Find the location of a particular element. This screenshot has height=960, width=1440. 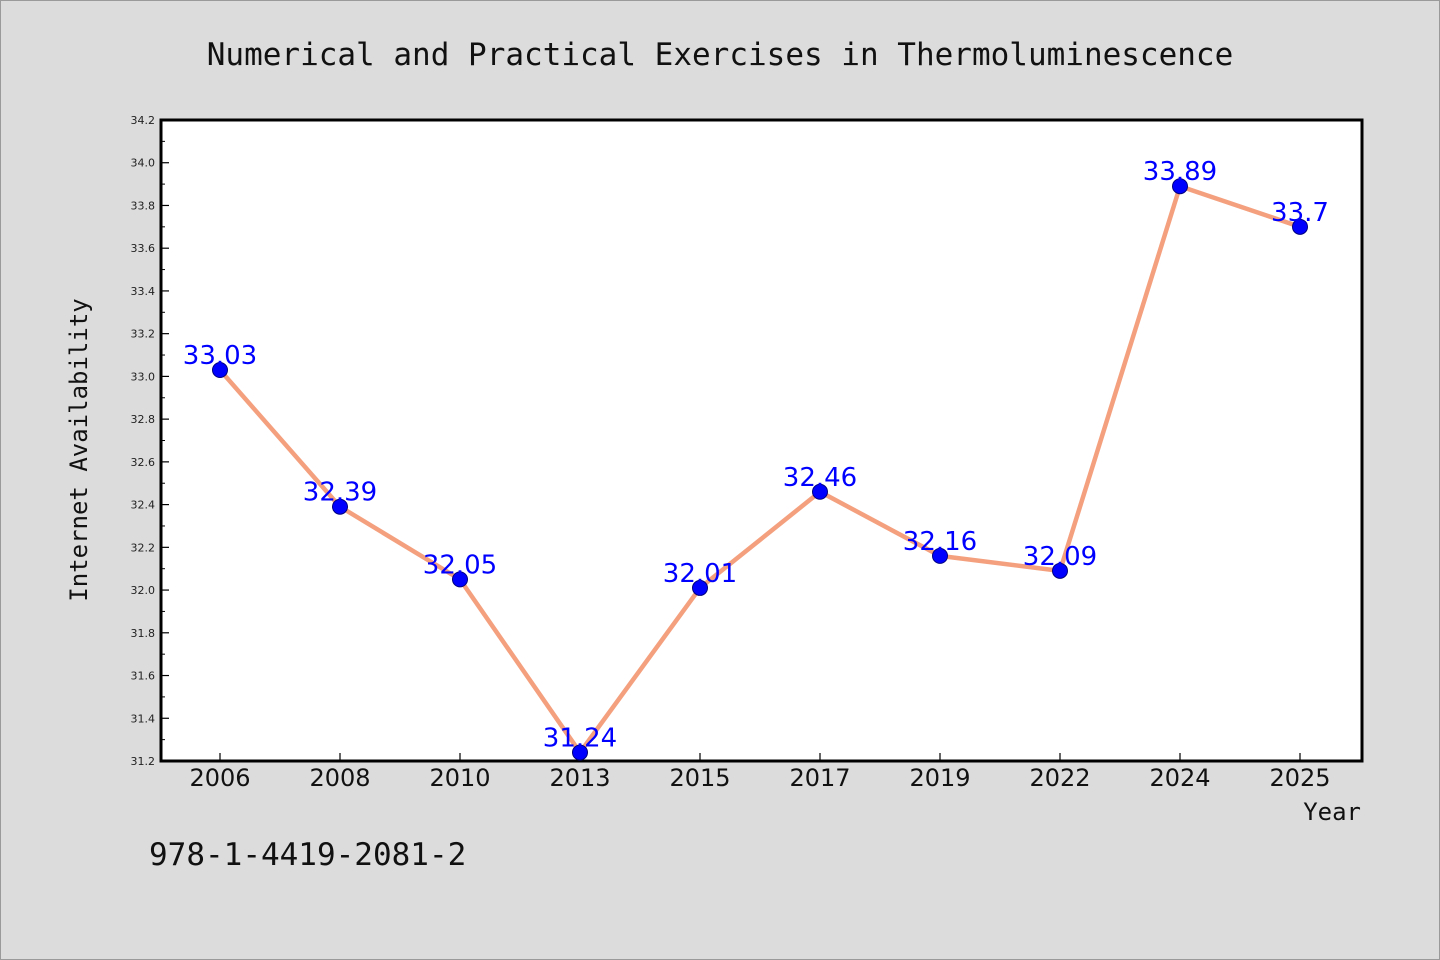

data-label: 33.7 is located at coordinates (1300, 213).